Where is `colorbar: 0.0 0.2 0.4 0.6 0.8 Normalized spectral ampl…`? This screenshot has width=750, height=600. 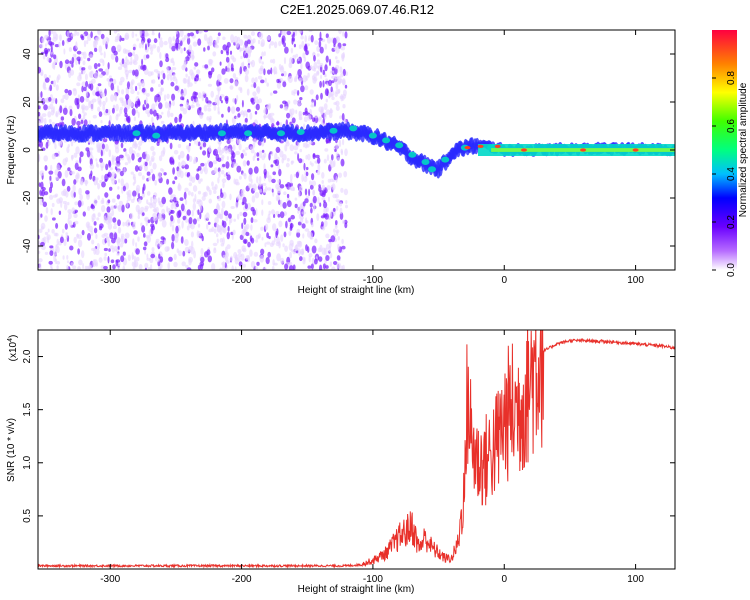 colorbar: 0.0 0.2 0.4 0.6 0.8 Normalized spectral ampl… is located at coordinates (730, 153).